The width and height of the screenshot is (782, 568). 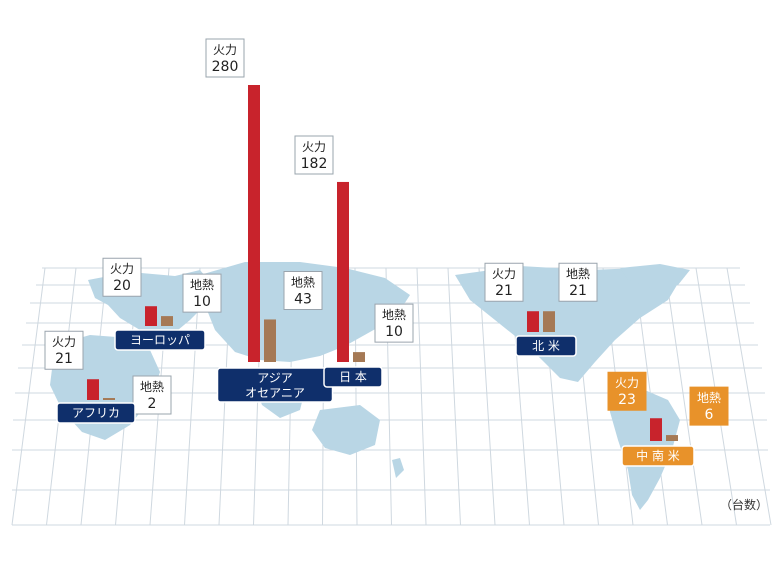 What do you see at coordinates (398, 468) in the screenshot?
I see `land-new-zealand` at bounding box center [398, 468].